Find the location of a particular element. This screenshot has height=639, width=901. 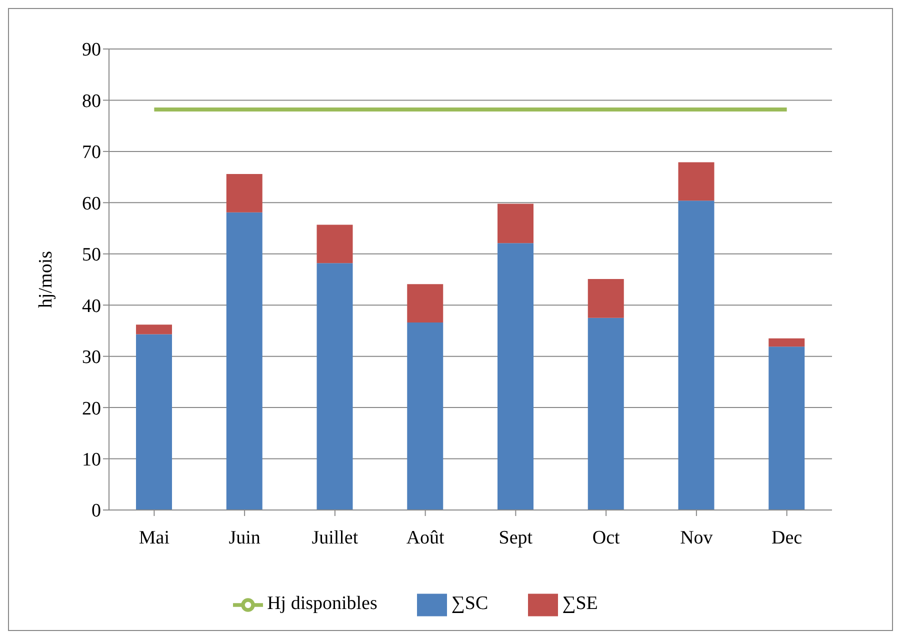

x-tick-label: Août is located at coordinates (426, 537).